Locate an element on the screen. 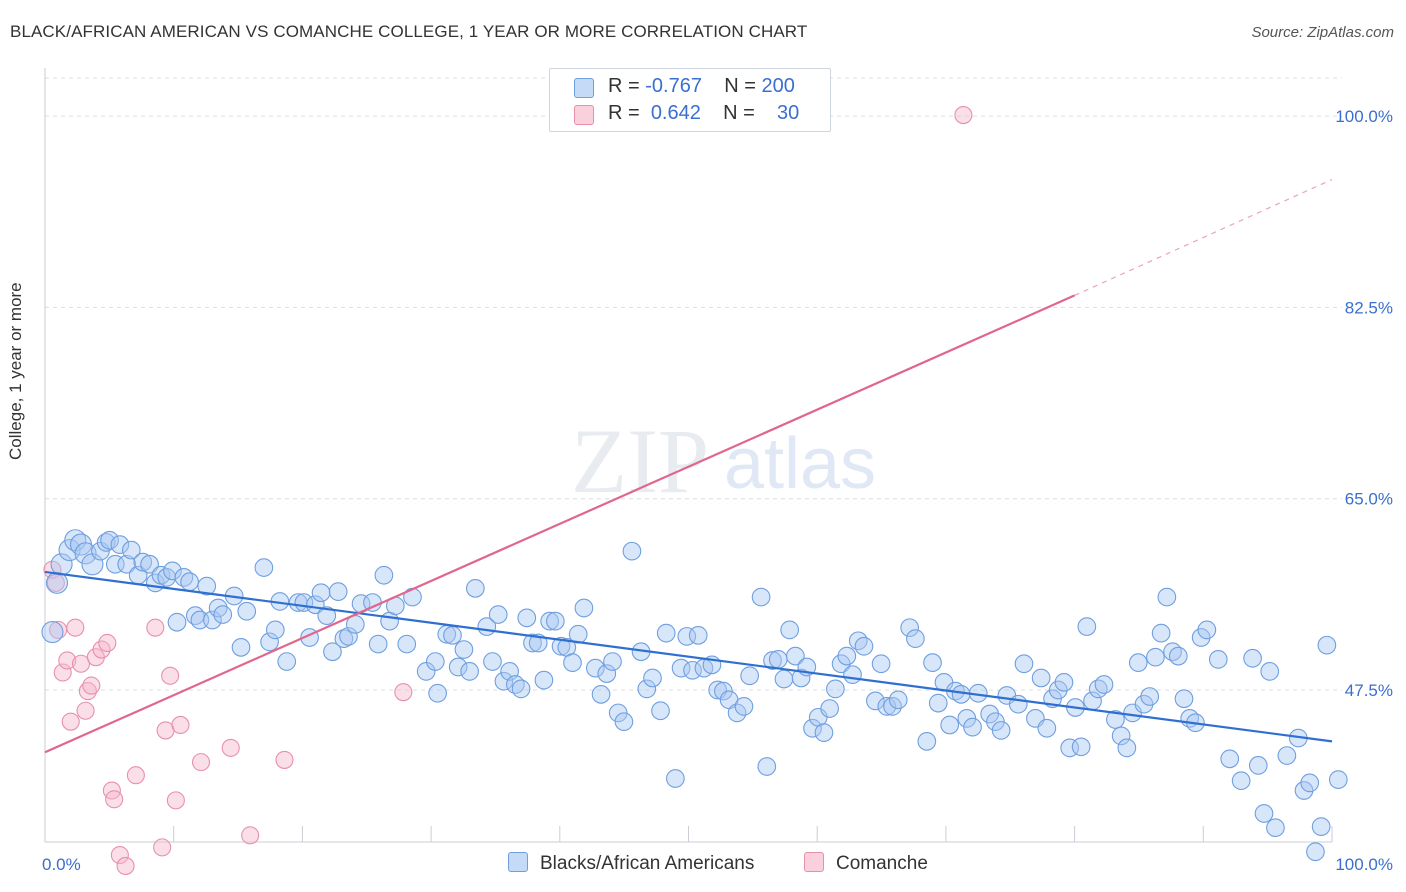 The height and width of the screenshot is (892, 1406). bottom-legend-blacks: Blacks/African Americans is located at coordinates (631, 863).